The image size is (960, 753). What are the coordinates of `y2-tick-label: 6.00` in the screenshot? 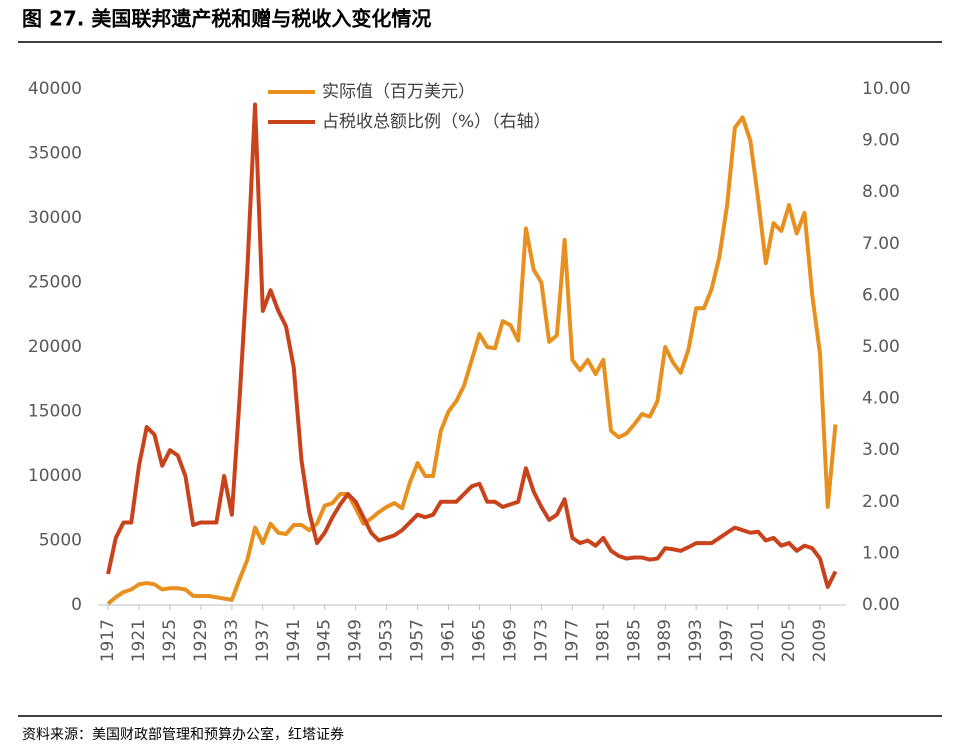 It's located at (881, 295).